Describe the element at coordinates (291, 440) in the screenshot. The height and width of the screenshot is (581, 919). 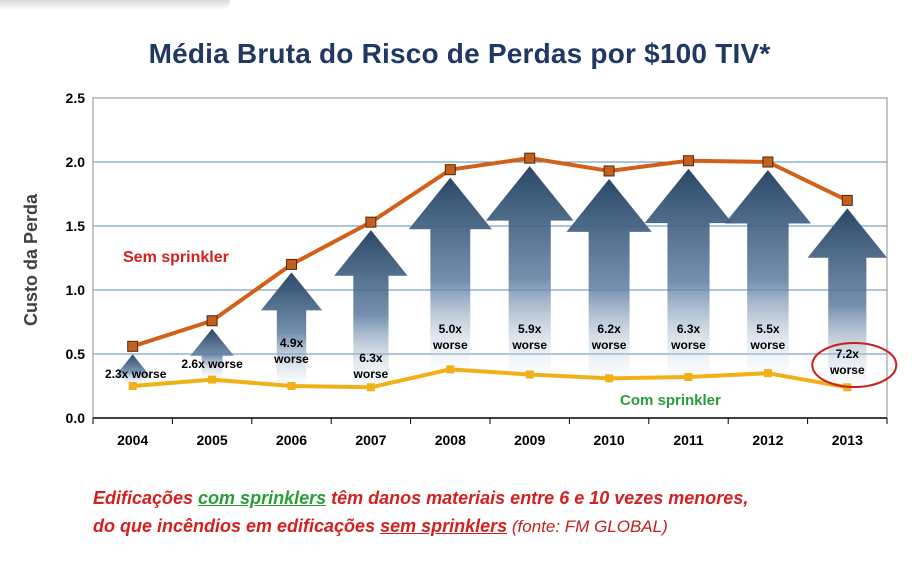
I see `x-tick-label: 2006` at that location.